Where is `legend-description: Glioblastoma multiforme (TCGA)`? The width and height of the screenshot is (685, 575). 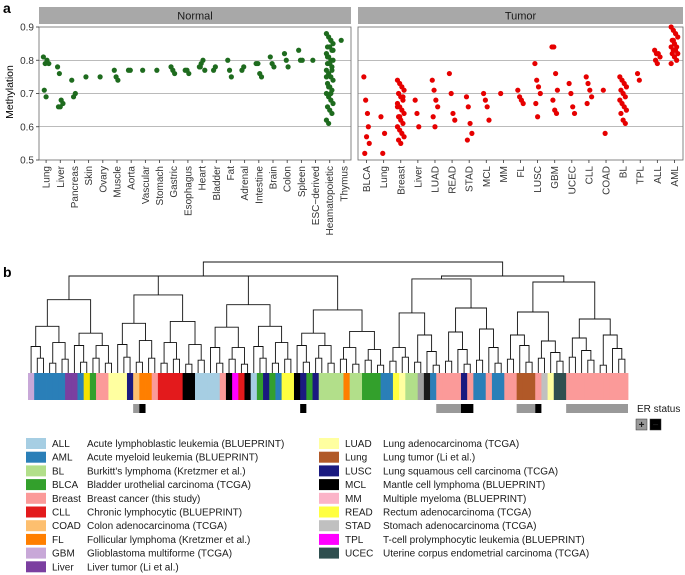
legend-description: Glioblastoma multiforme (TCGA) is located at coordinates (159, 554).